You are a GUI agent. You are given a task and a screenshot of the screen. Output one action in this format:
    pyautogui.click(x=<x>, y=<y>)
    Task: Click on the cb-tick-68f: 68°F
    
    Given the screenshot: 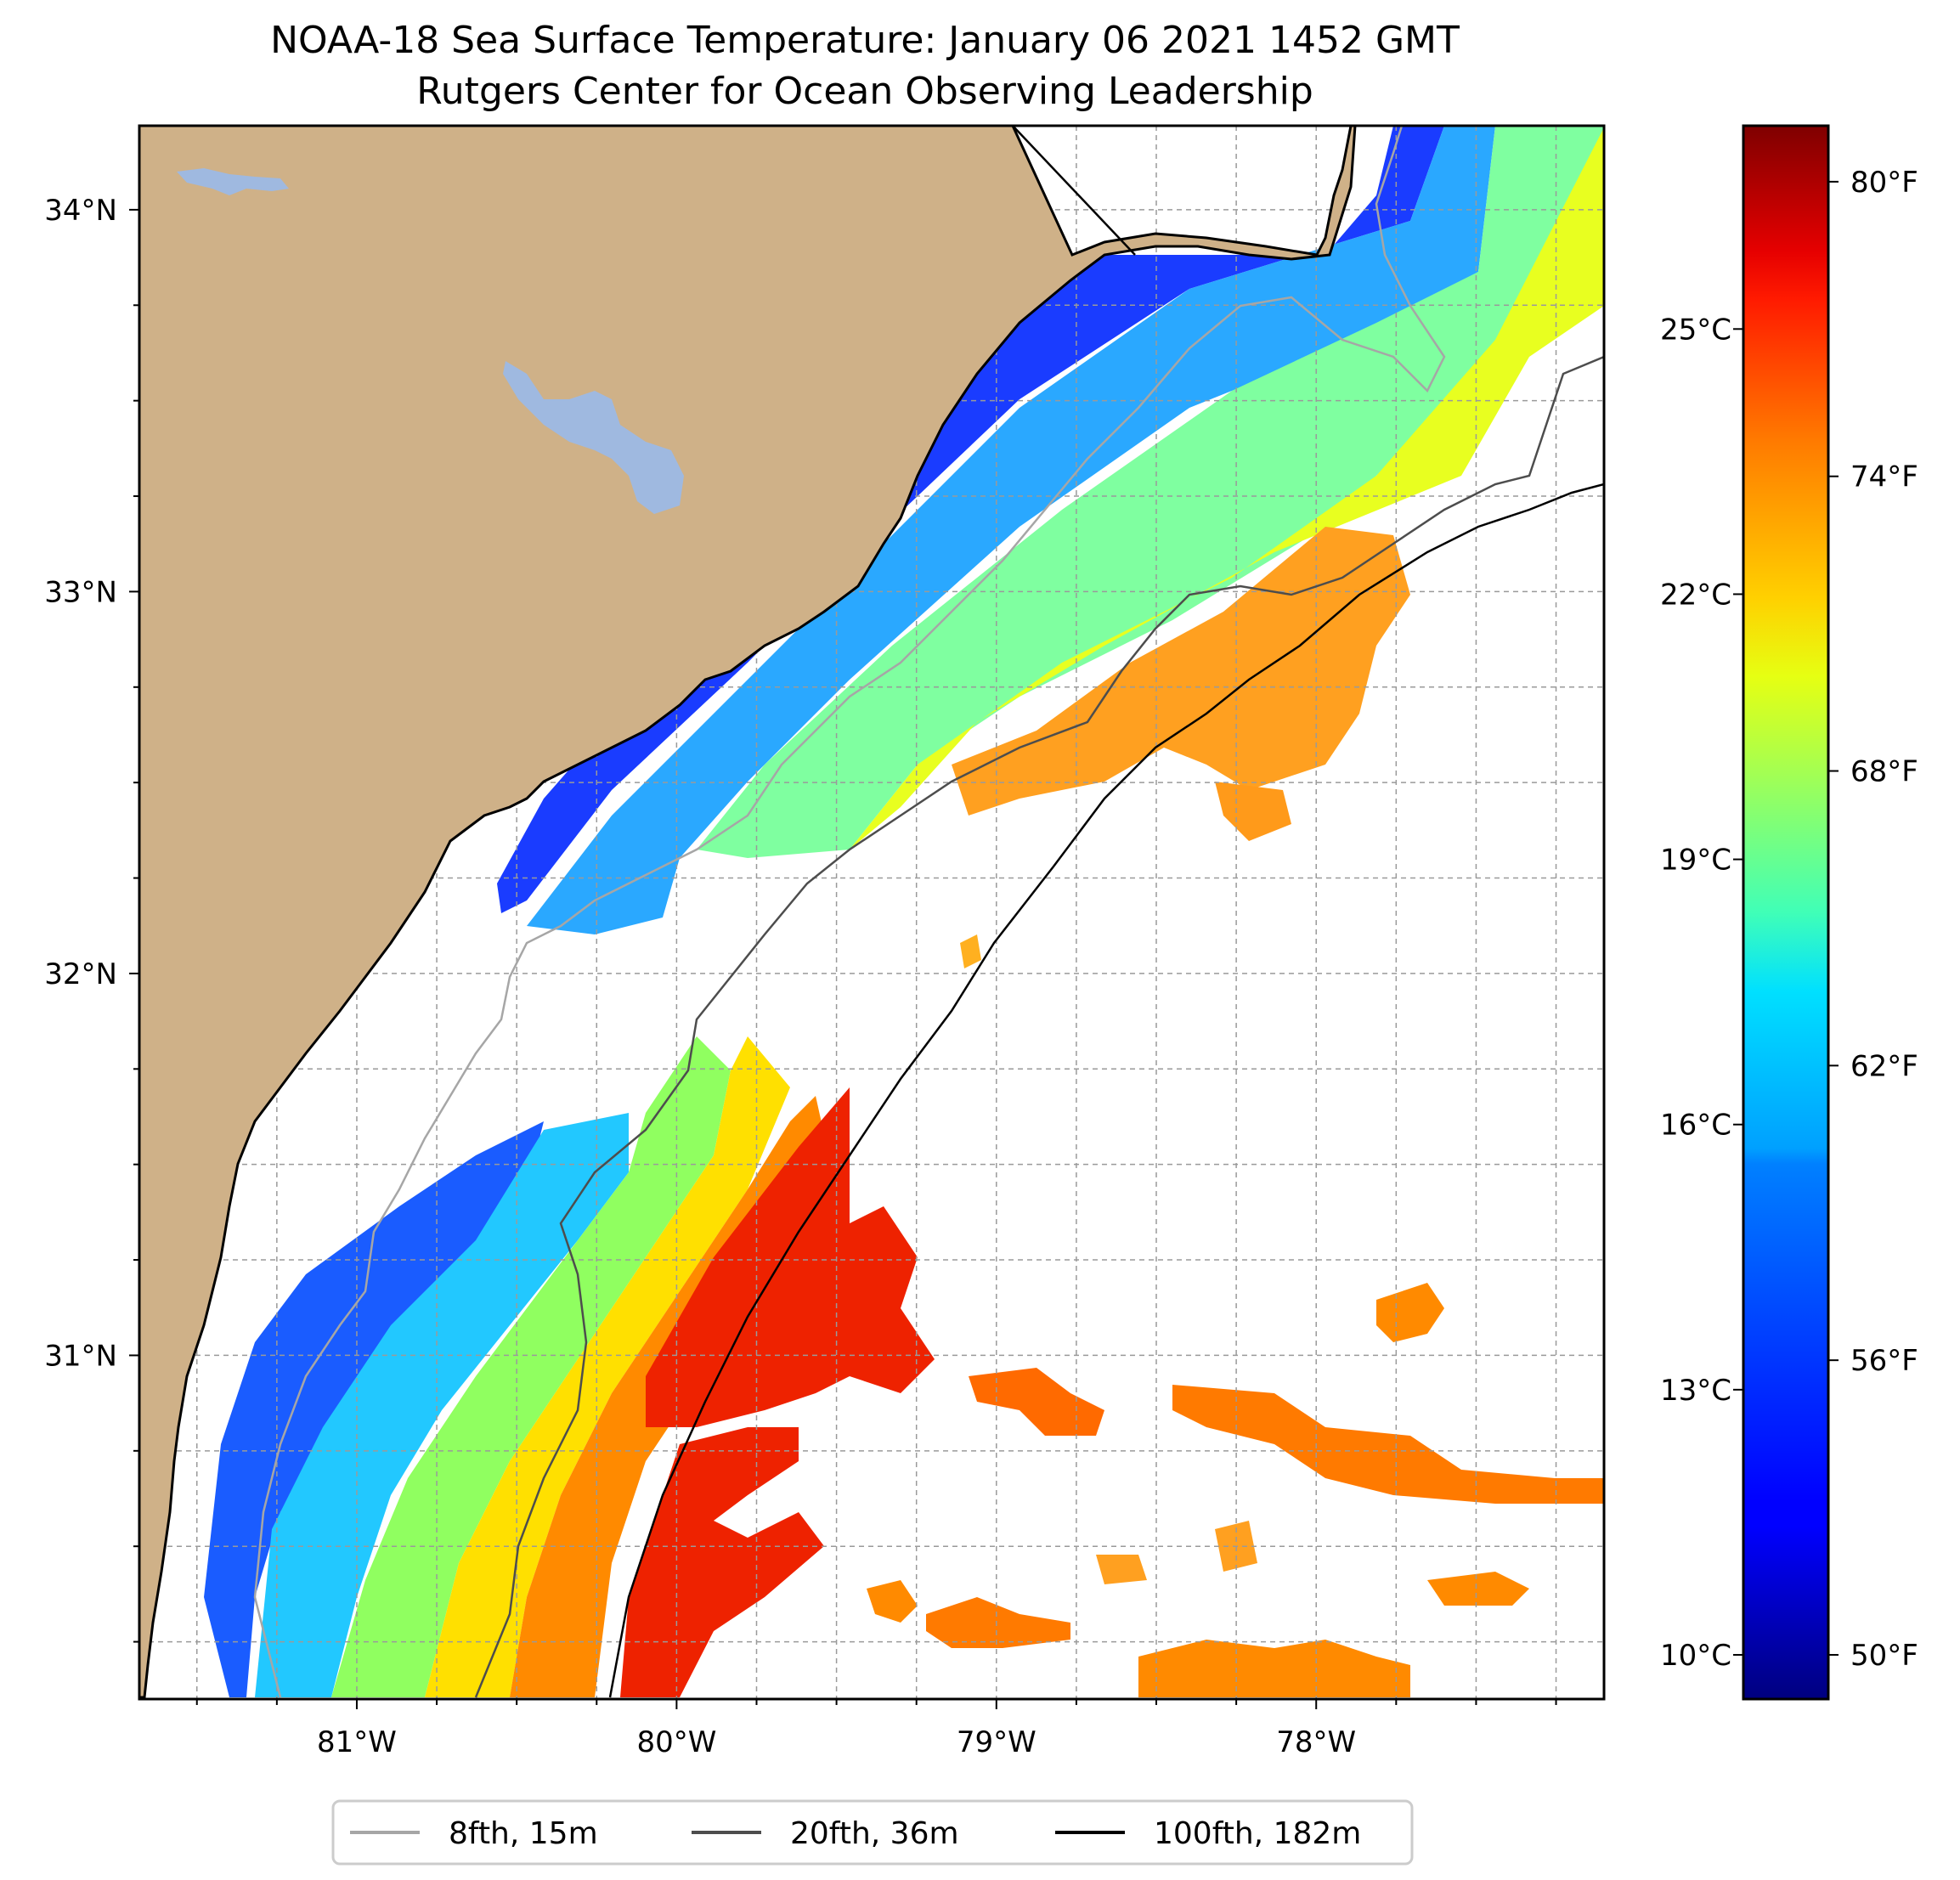 What is the action you would take?
    pyautogui.click(x=1884, y=772)
    